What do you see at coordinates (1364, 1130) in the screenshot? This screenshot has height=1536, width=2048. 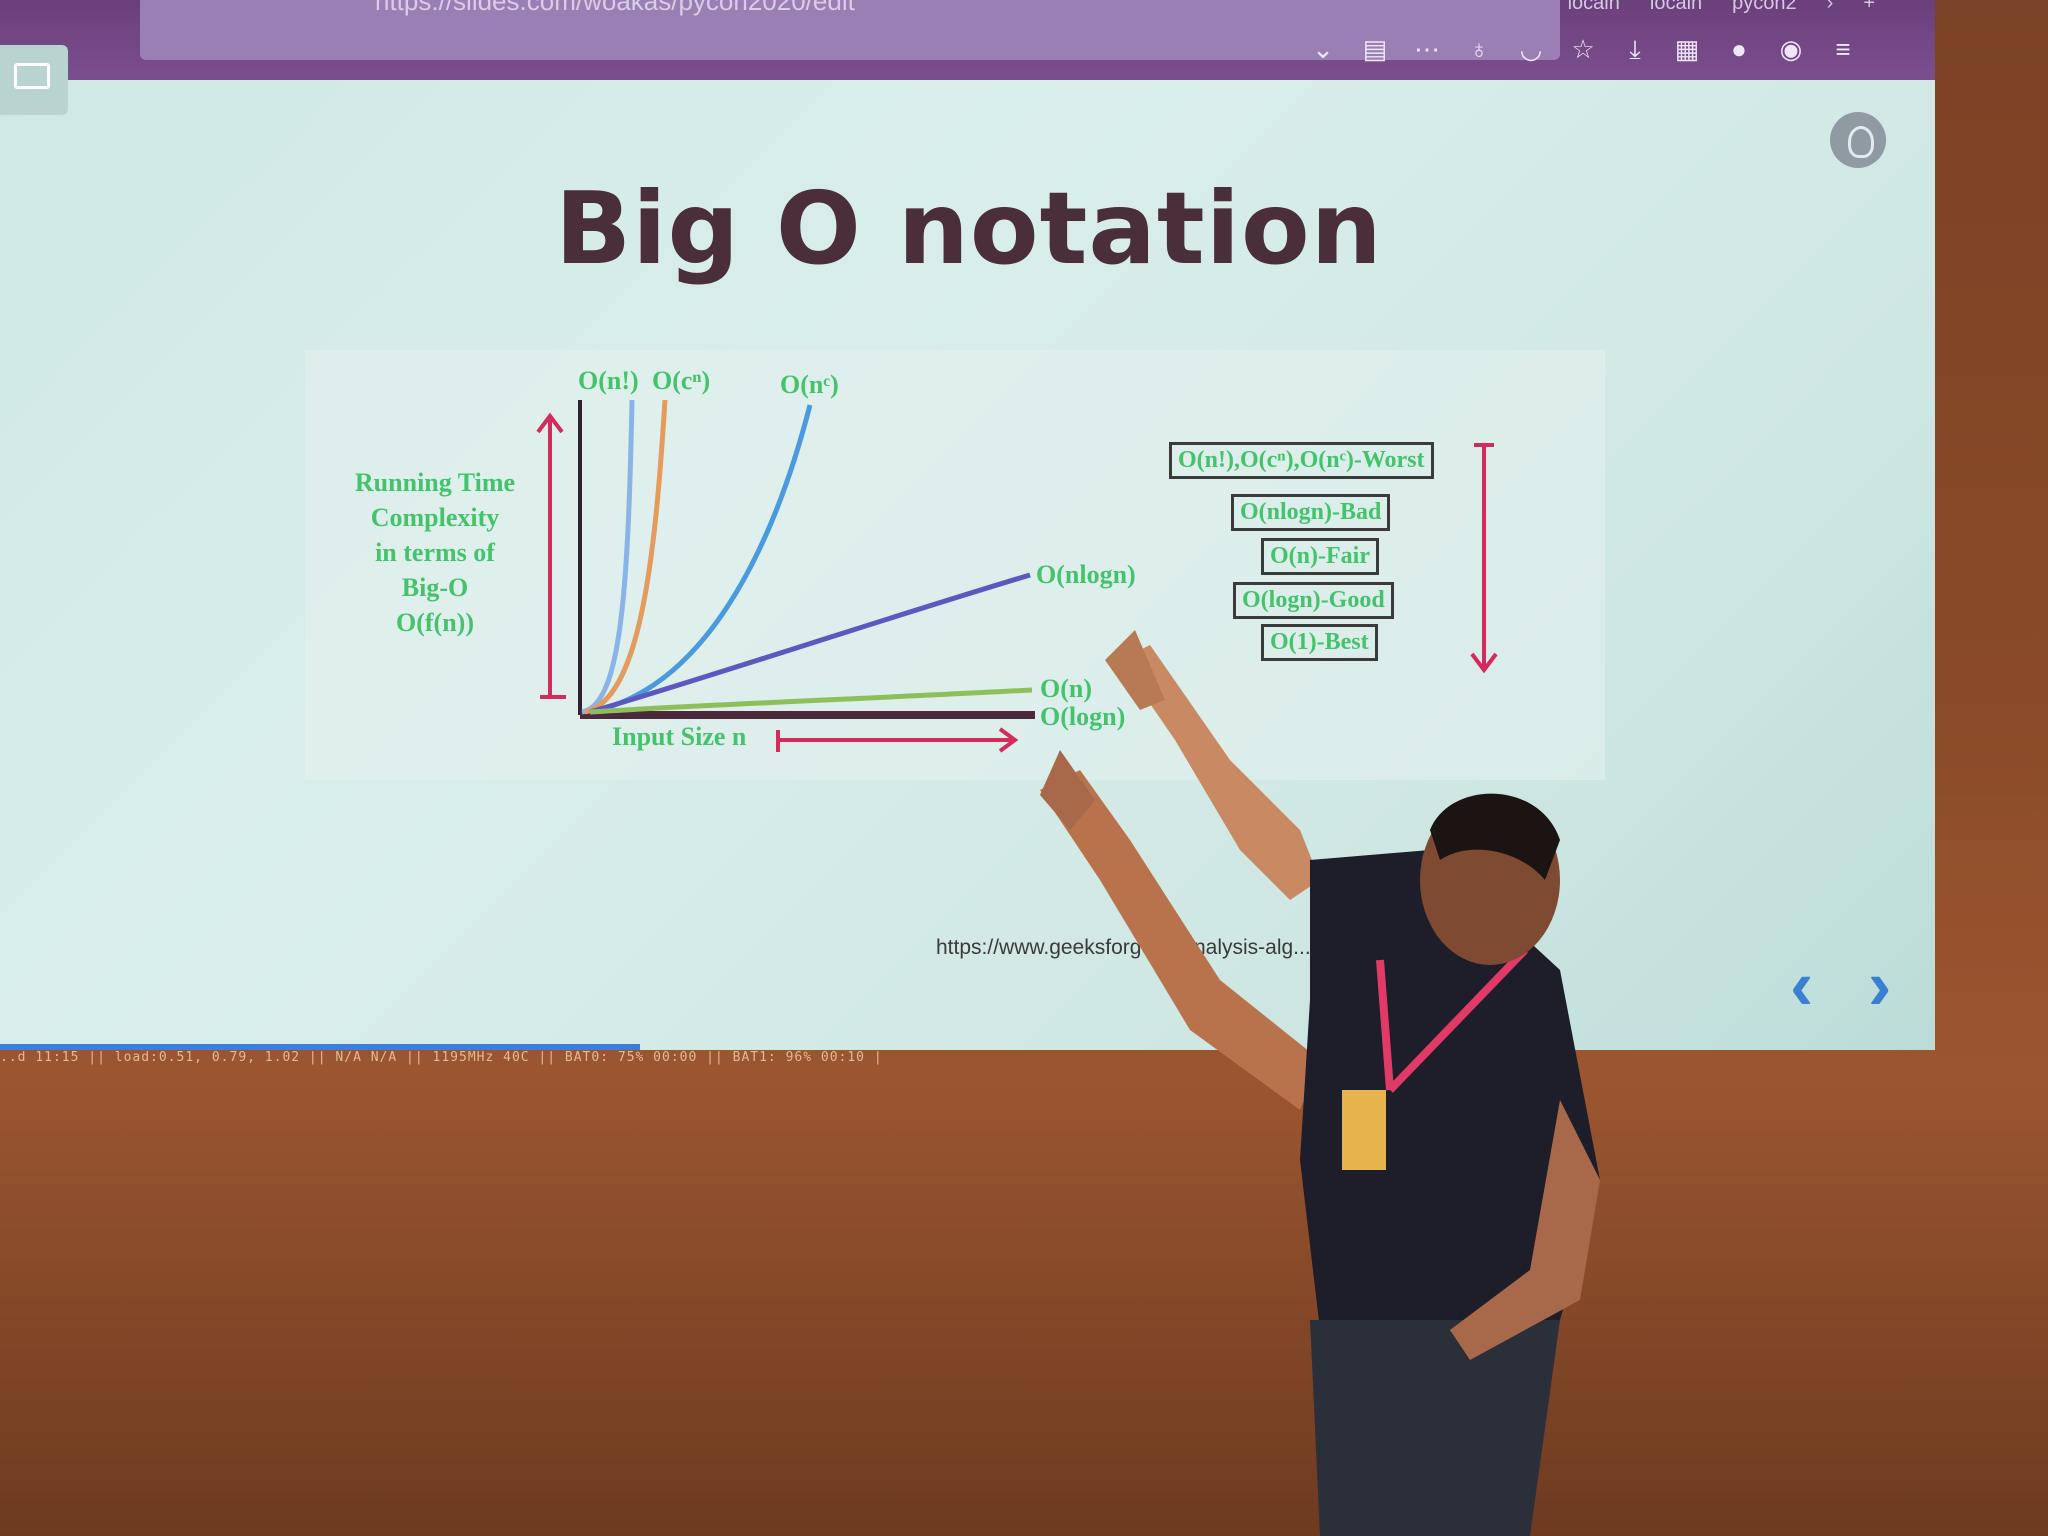 I see `presenter-badge` at bounding box center [1364, 1130].